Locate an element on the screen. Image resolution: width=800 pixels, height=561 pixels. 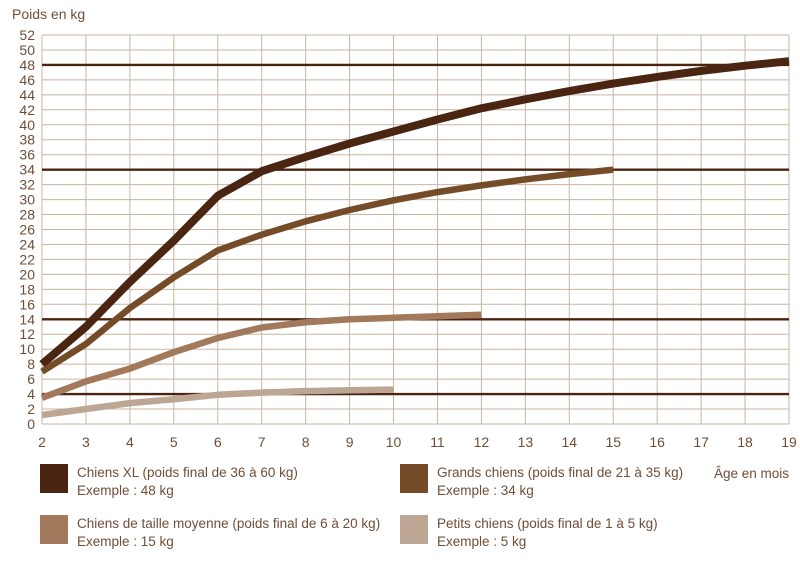
legend-example-chiens-moyens: Exemple : 15 kg is located at coordinates (125, 541).